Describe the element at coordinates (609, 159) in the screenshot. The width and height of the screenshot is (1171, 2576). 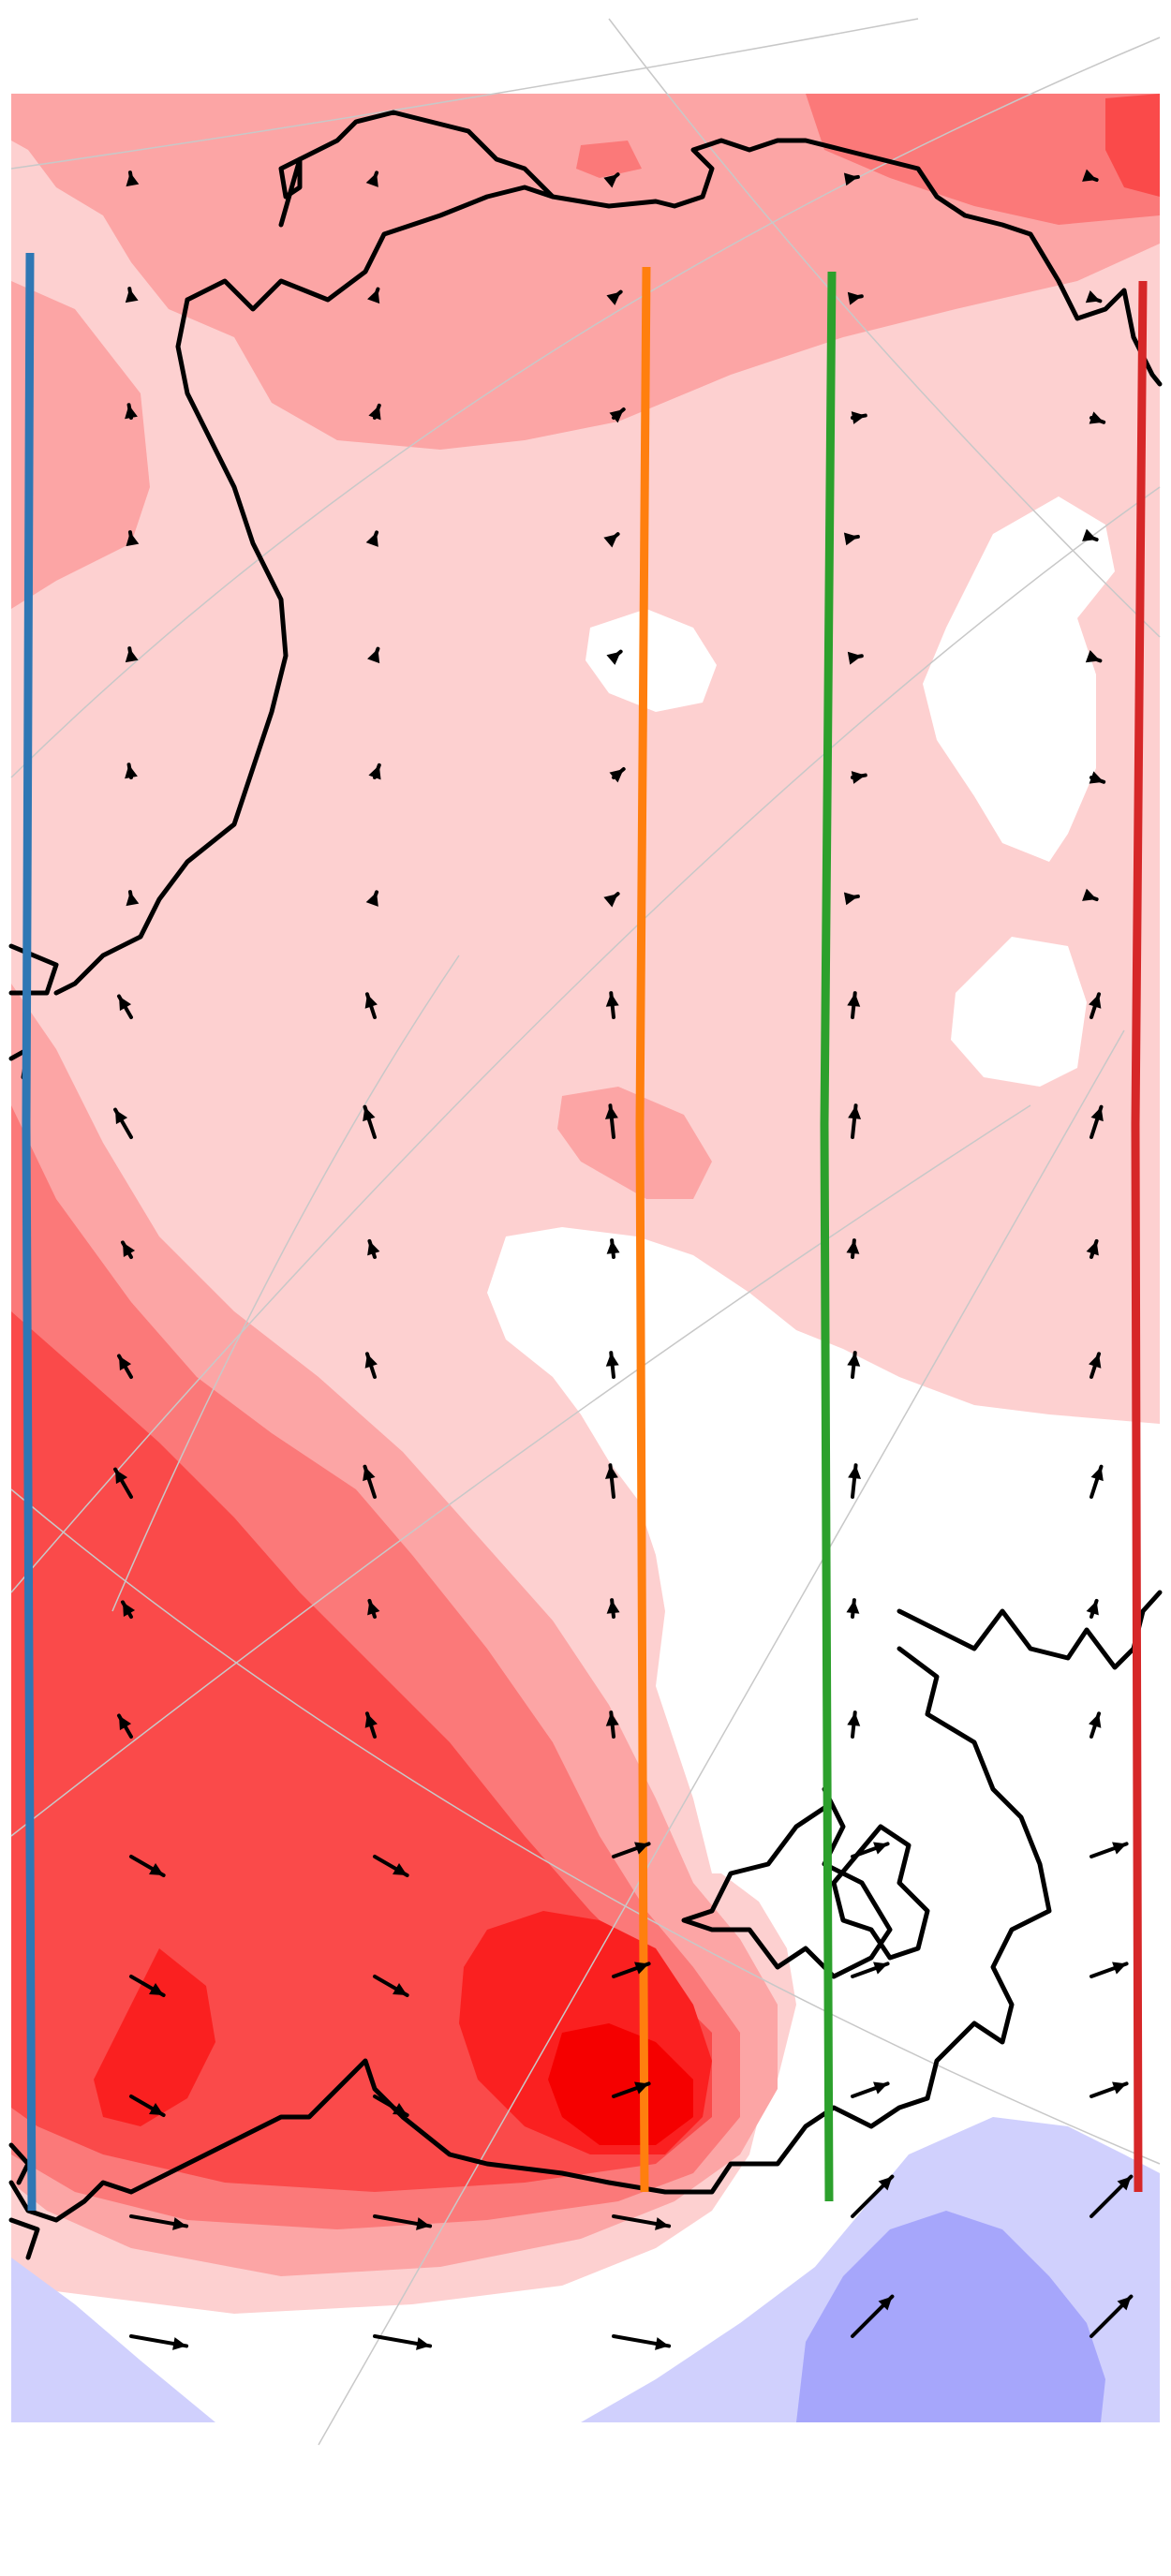
I see `anomaly-contour-spot` at that location.